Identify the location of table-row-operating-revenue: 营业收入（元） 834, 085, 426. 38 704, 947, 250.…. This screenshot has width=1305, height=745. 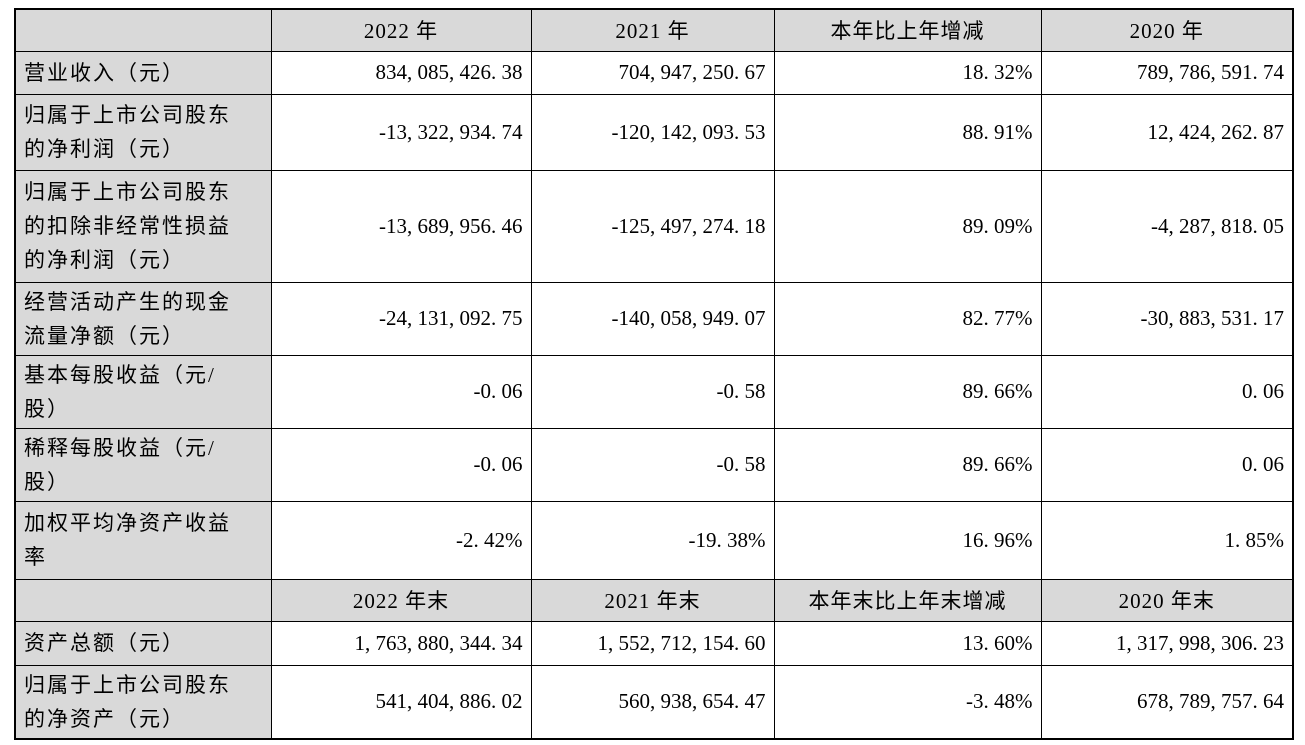
(654, 72).